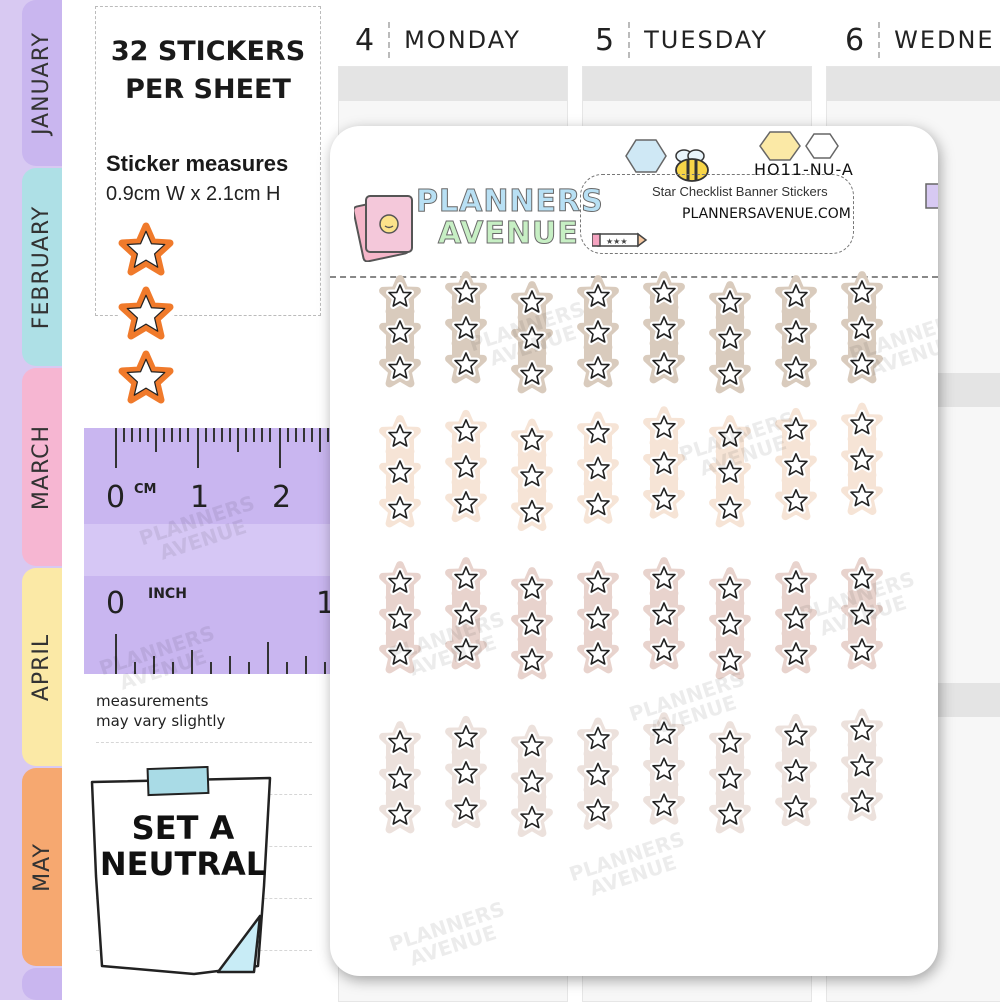 Image resolution: width=1000 pixels, height=1002 pixels. I want to click on tab-may: MAY, so click(42, 867).